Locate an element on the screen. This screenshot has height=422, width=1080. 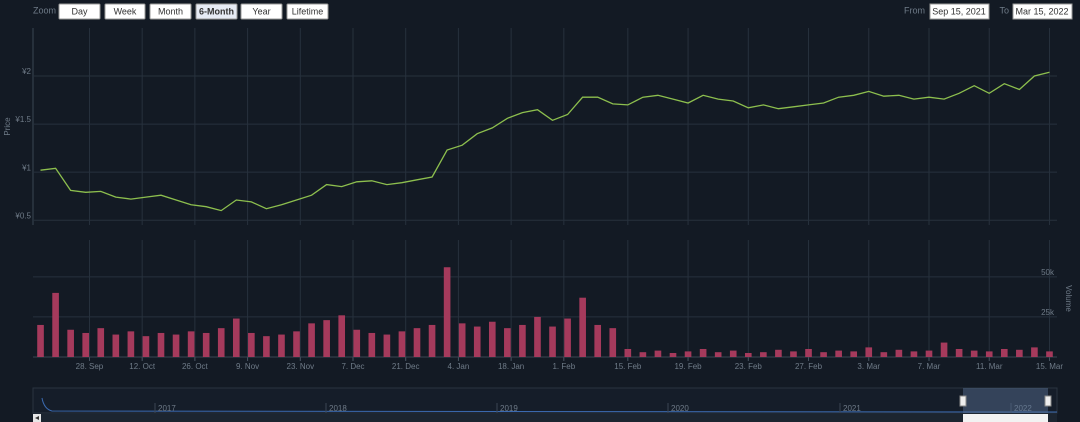
zoom-button: Year is located at coordinates (261, 11).